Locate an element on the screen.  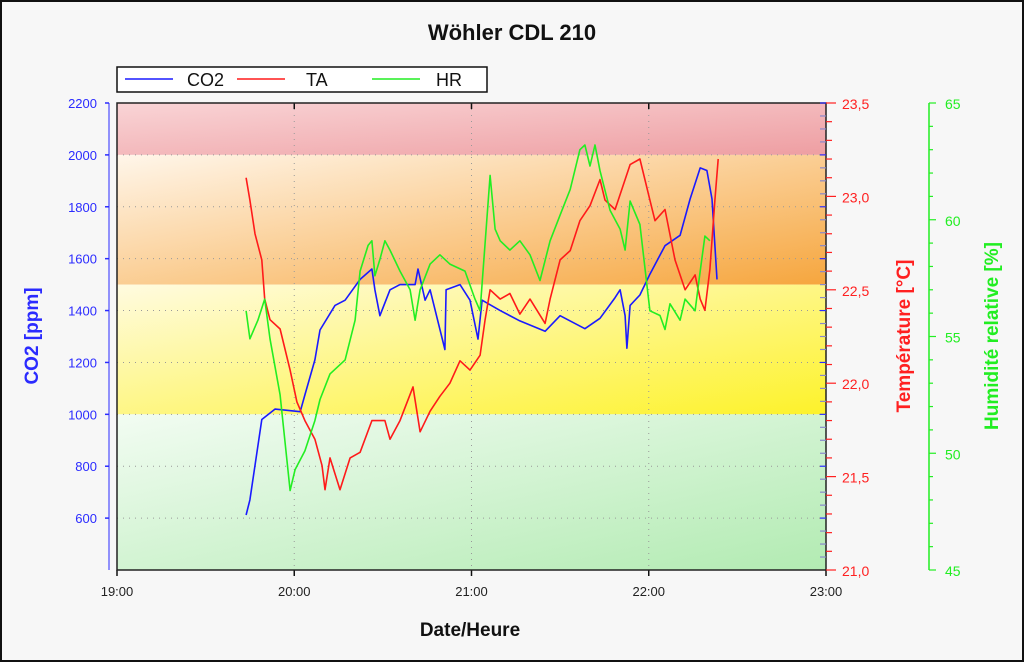
legend-label-ta: TA is located at coordinates (317, 80).